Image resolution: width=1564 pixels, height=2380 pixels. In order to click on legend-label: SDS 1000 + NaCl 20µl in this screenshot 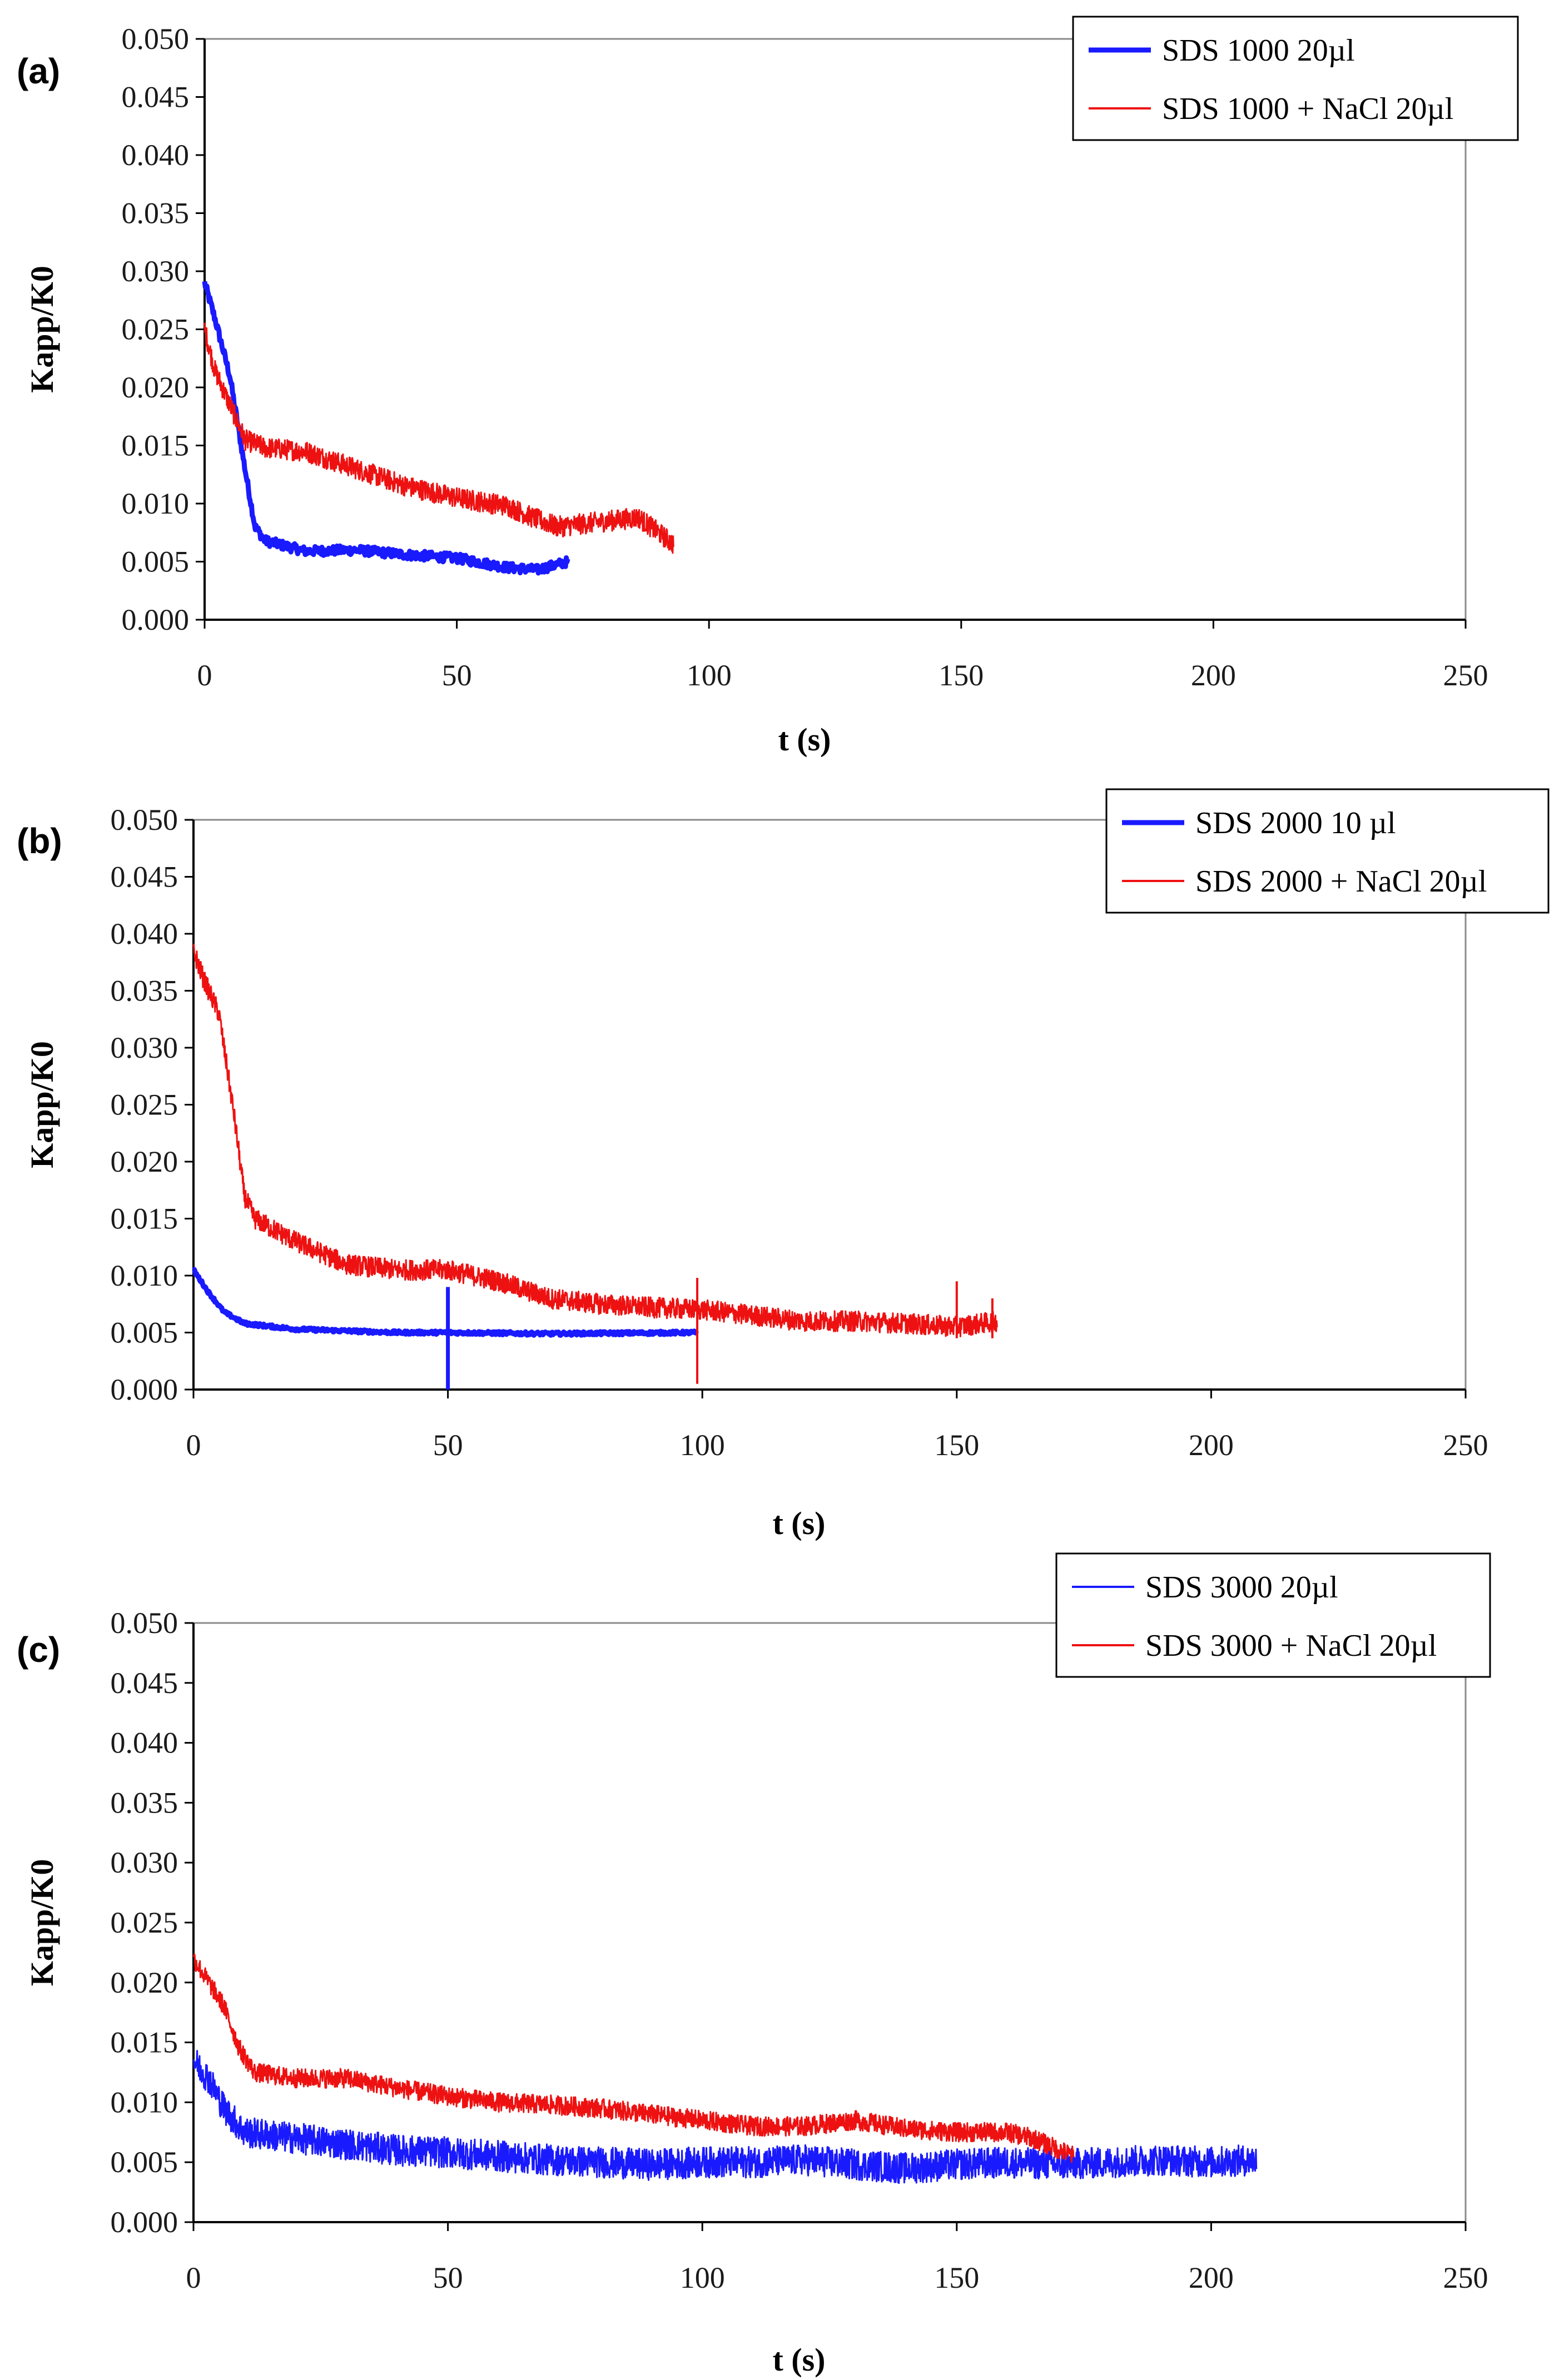, I will do `click(1307, 109)`.